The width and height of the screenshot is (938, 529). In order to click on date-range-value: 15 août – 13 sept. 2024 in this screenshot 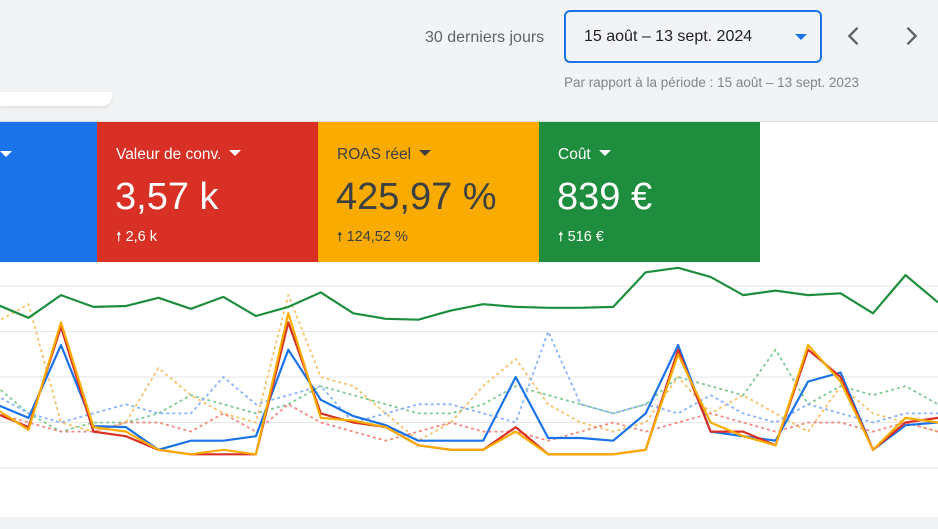, I will do `click(668, 36)`.